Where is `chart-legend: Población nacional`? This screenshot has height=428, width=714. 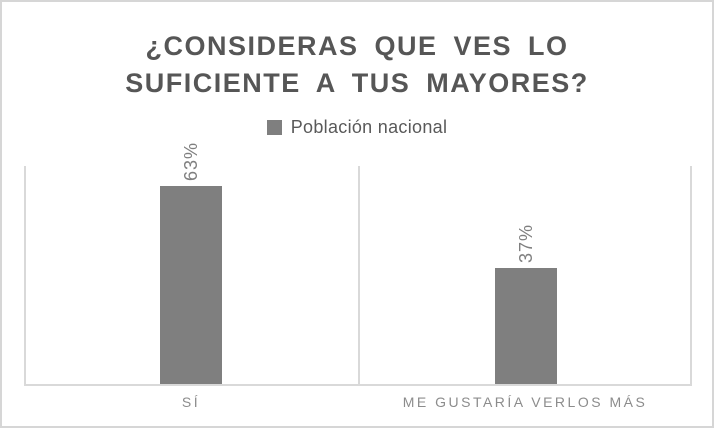
chart-legend: Población nacional is located at coordinates (357, 127).